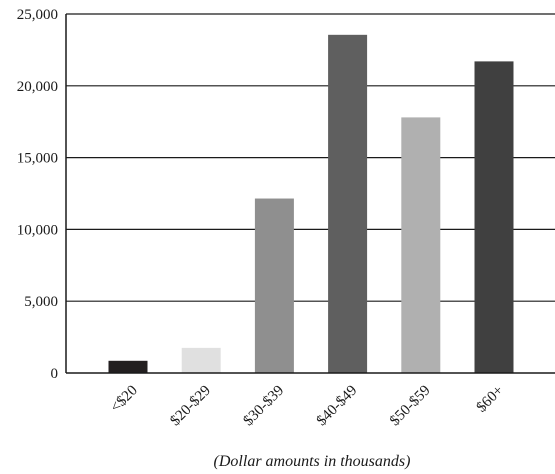 This screenshot has height=474, width=555. What do you see at coordinates (410, 406) in the screenshot?
I see `x-tick-label: $50-$59` at bounding box center [410, 406].